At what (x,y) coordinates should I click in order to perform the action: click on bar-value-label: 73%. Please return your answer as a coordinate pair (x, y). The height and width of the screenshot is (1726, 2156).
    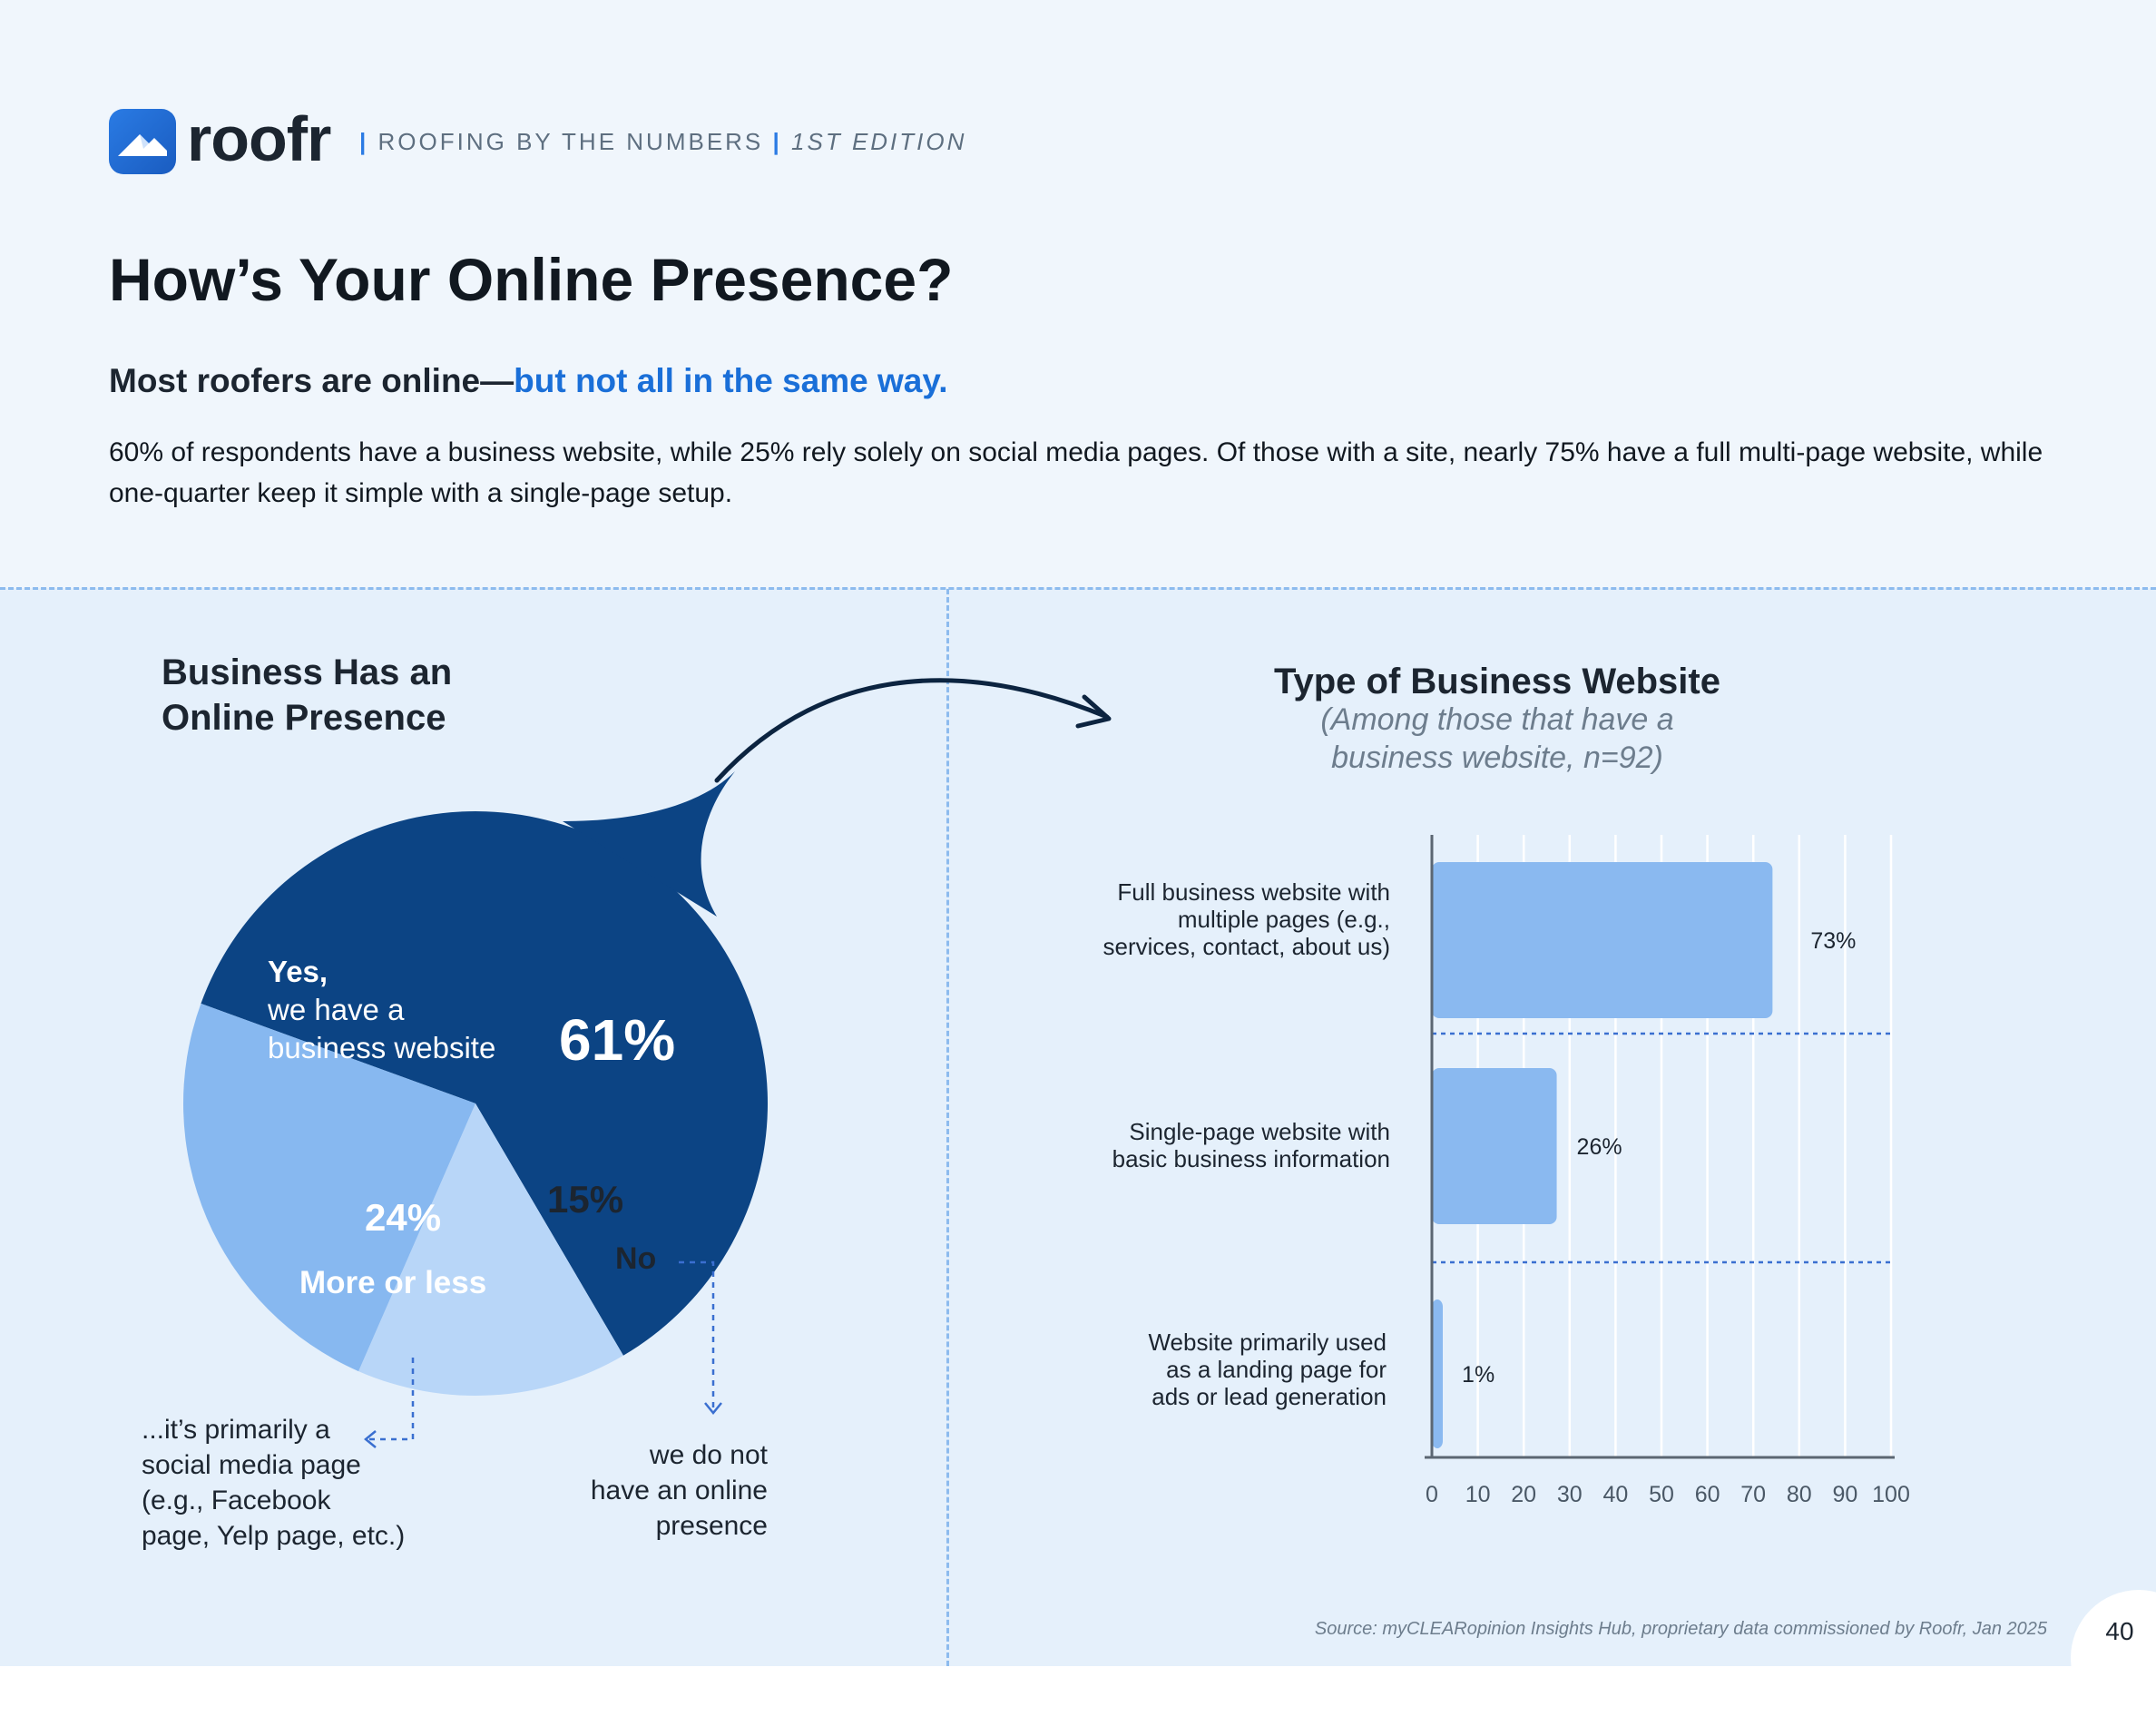
    Looking at the image, I should click on (1833, 941).